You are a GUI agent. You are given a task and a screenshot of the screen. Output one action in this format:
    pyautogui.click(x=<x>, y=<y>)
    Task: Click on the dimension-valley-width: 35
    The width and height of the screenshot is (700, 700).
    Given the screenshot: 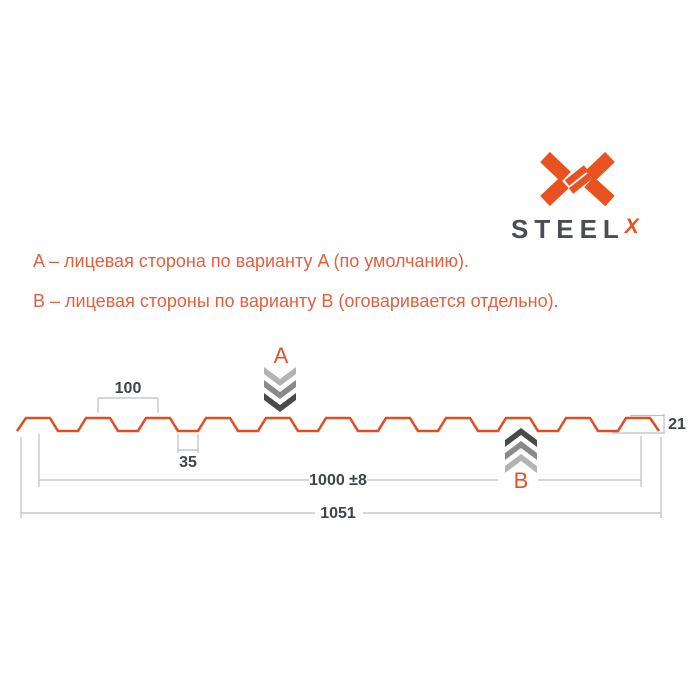 What is the action you would take?
    pyautogui.click(x=188, y=462)
    